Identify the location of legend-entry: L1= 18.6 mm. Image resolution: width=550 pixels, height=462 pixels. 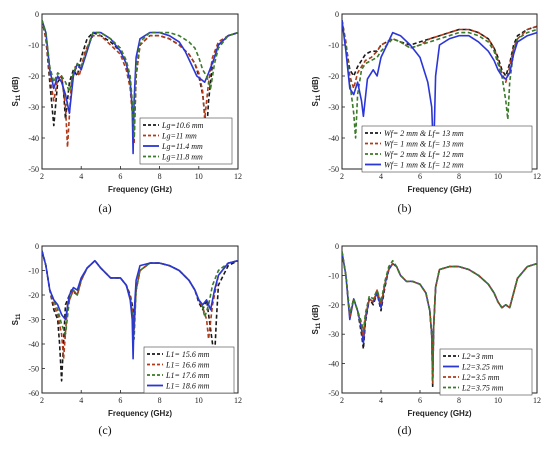
(187, 386).